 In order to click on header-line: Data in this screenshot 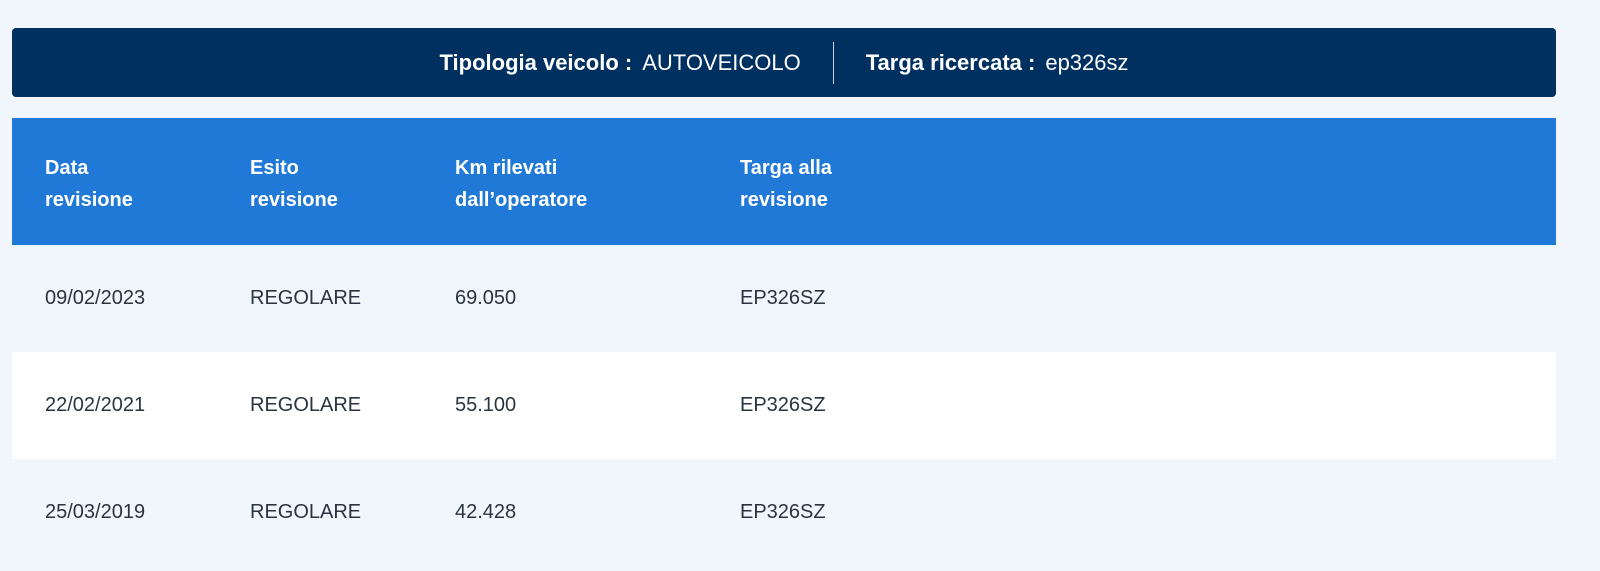, I will do `click(67, 168)`.